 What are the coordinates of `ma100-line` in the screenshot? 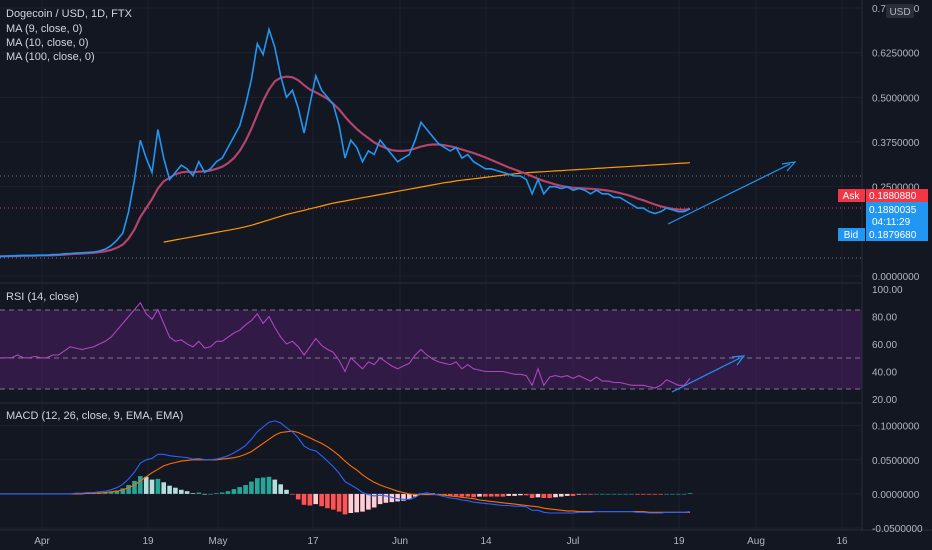 It's located at (427, 202).